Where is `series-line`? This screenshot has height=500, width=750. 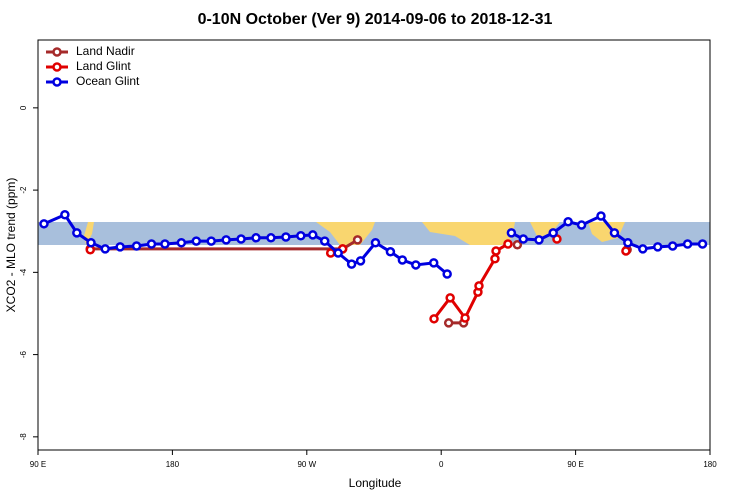 series-line is located at coordinates (358, 281).